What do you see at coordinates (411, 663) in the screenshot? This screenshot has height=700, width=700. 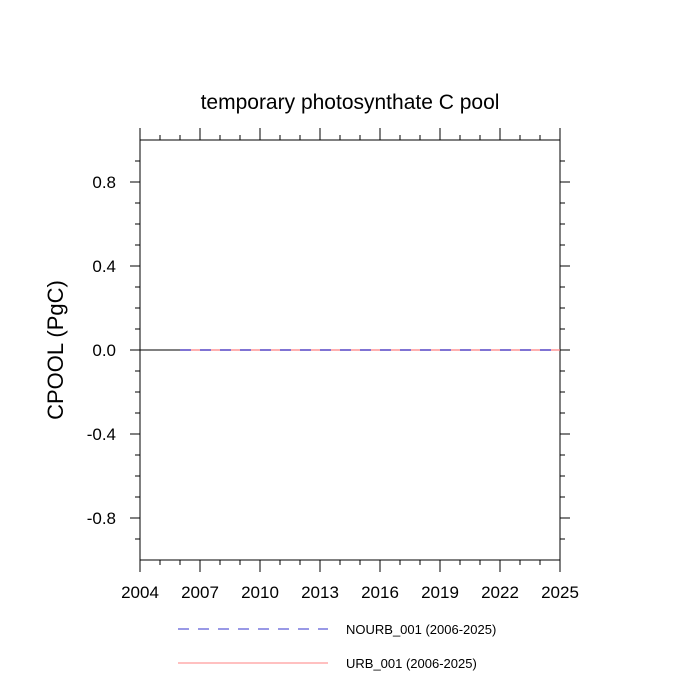 I see `legend-label: URB_001 (2006-2025)` at bounding box center [411, 663].